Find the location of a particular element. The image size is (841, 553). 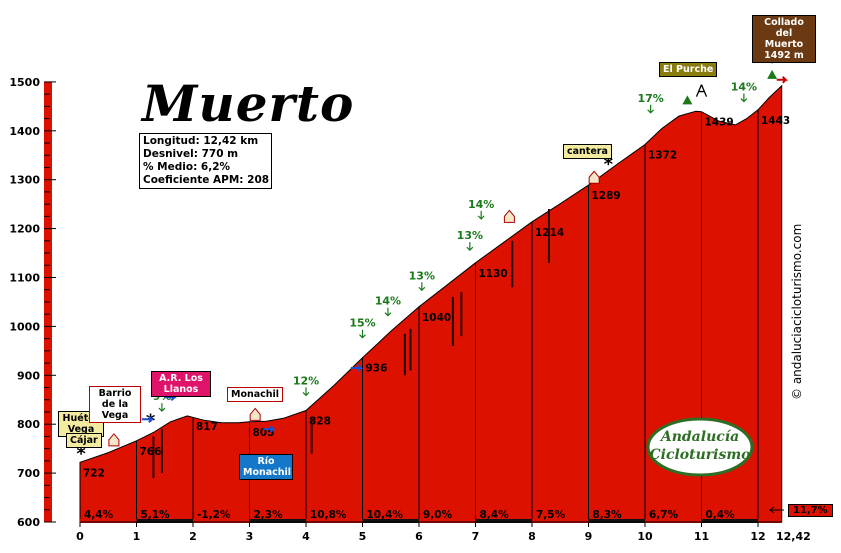

max-slope-arrow-icon is located at coordinates (776, 510).